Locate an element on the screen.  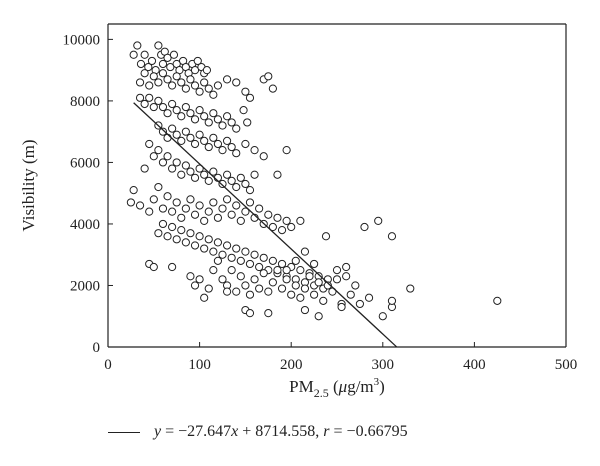
x-tick-label: 200 is located at coordinates (291, 365).